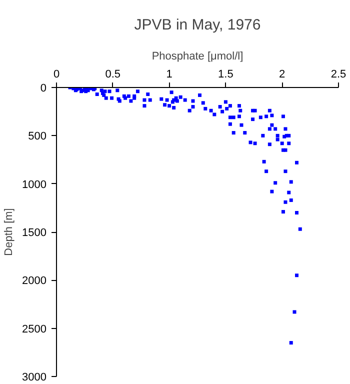 Image resolution: width=350 pixels, height=384 pixels. What do you see at coordinates (34, 329) in the screenshot?
I see `y-tick-label: 2500` at bounding box center [34, 329].